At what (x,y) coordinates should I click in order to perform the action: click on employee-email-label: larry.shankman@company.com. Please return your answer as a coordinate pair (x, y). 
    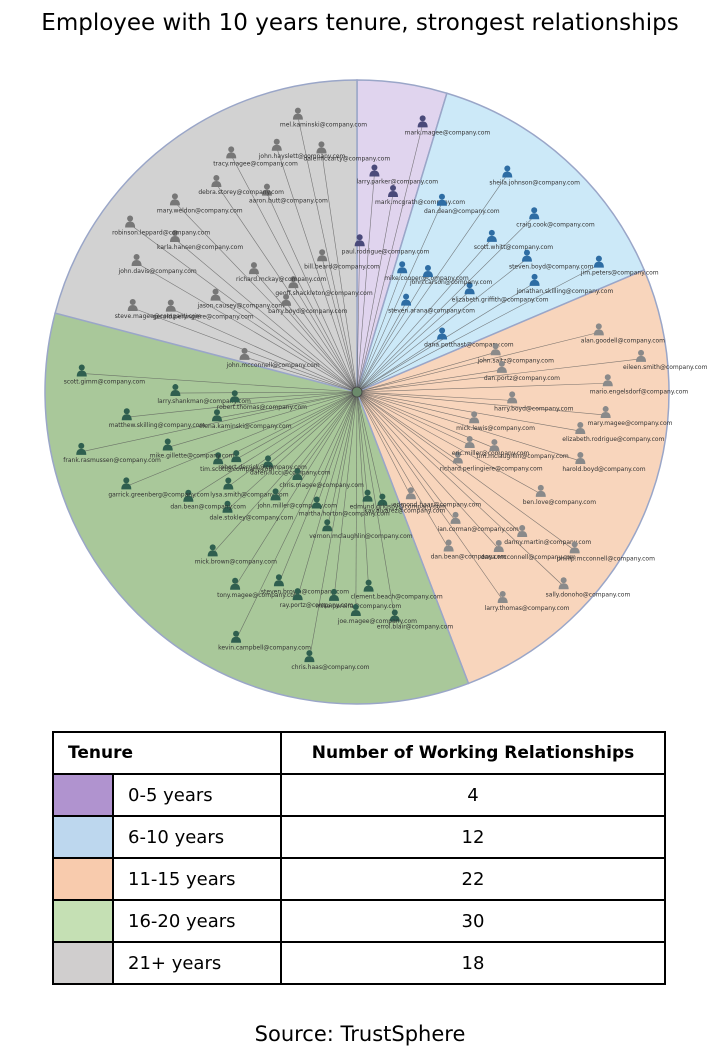
    Looking at the image, I should click on (204, 401).